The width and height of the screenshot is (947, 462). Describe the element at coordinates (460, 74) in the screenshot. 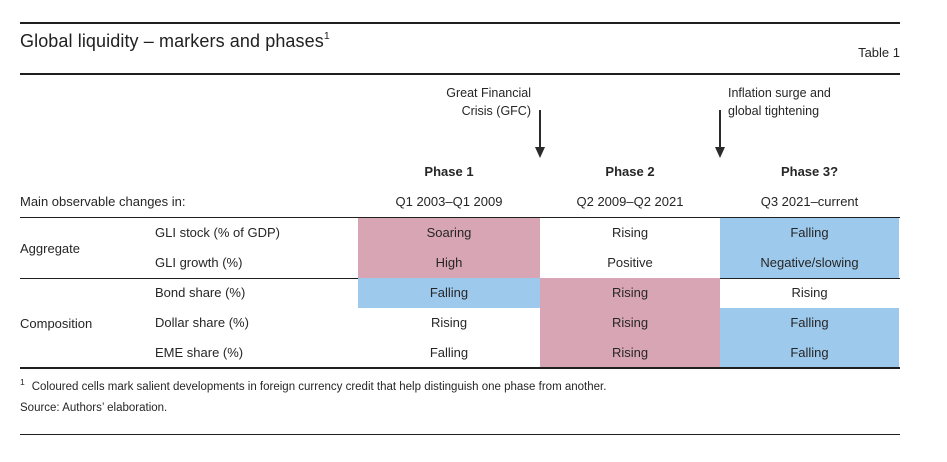

I see `title-underline-rule` at that location.